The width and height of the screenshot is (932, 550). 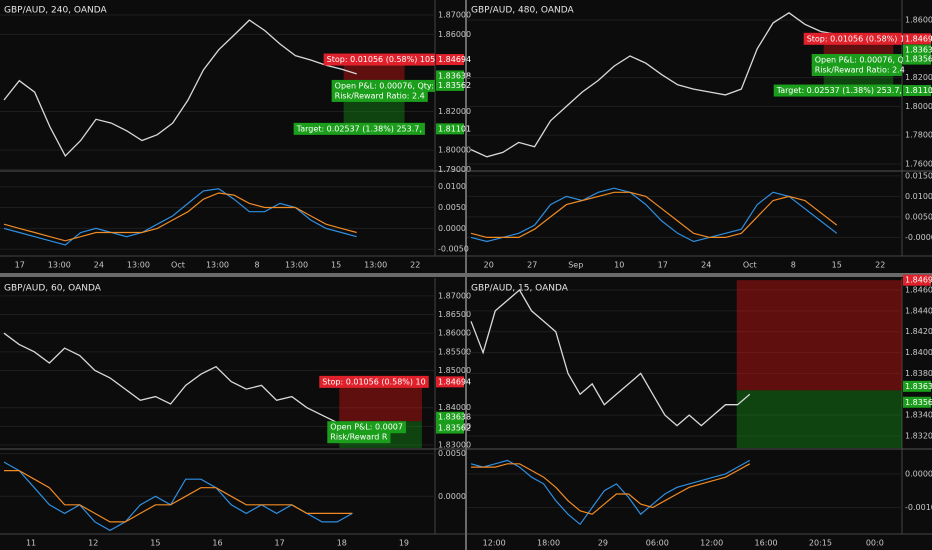 What do you see at coordinates (918, 352) in the screenshot?
I see `y-tick-label: 1.84000` at bounding box center [918, 352].